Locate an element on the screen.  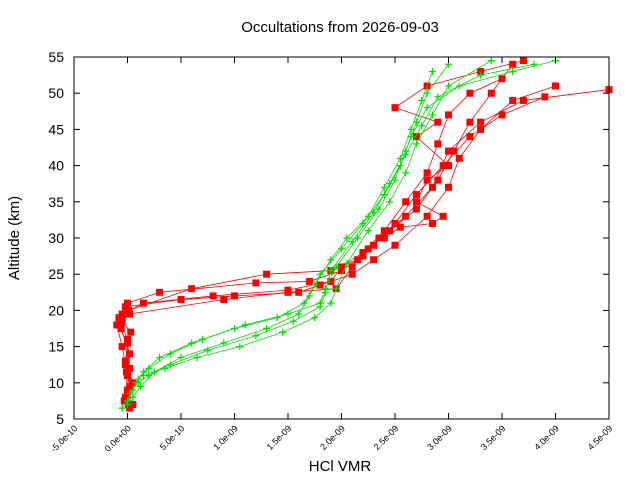
y-tick-label: 30 is located at coordinates (56, 238).